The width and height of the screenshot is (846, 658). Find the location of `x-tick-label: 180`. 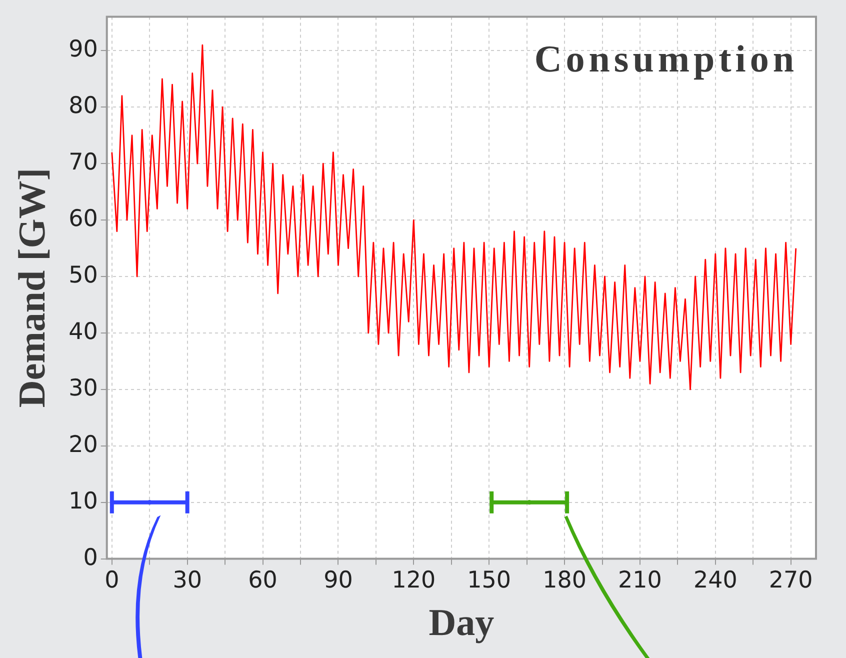

x-tick-label: 180 is located at coordinates (564, 581).